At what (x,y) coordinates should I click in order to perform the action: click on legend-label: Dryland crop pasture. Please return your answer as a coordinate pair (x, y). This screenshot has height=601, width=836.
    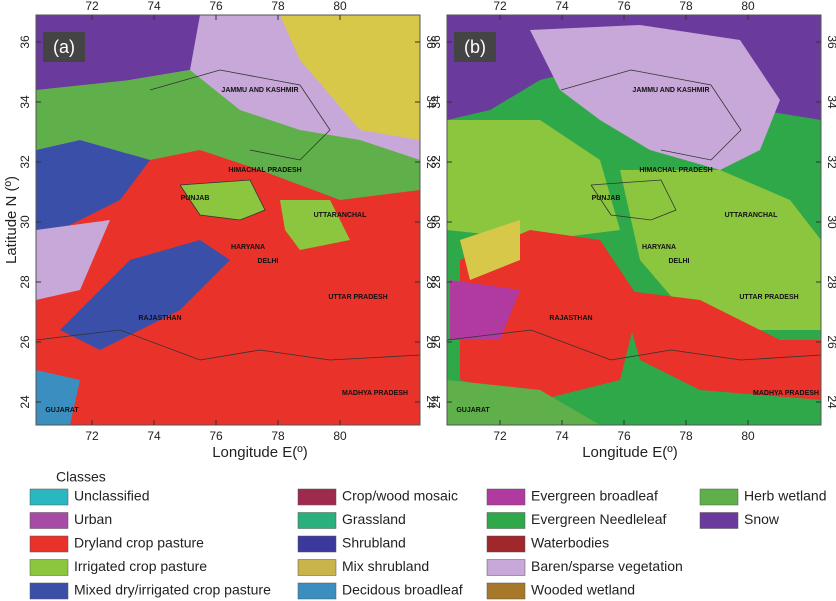
    Looking at the image, I should click on (139, 543).